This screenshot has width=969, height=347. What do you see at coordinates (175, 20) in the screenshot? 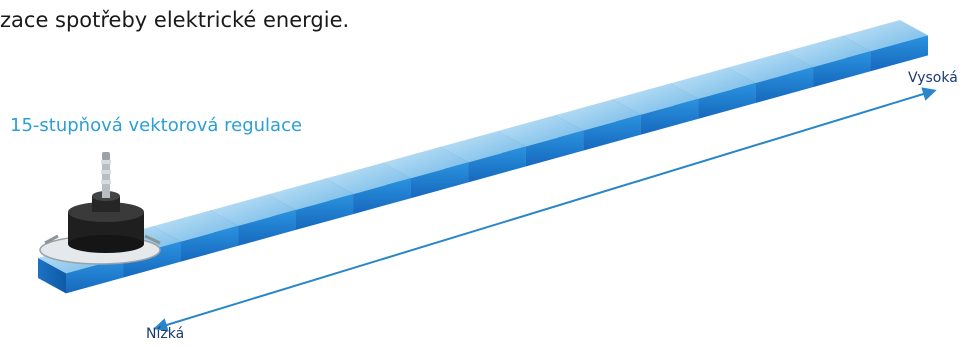
I see `header-text: zace spotřeby elektrické energie.` at bounding box center [175, 20].